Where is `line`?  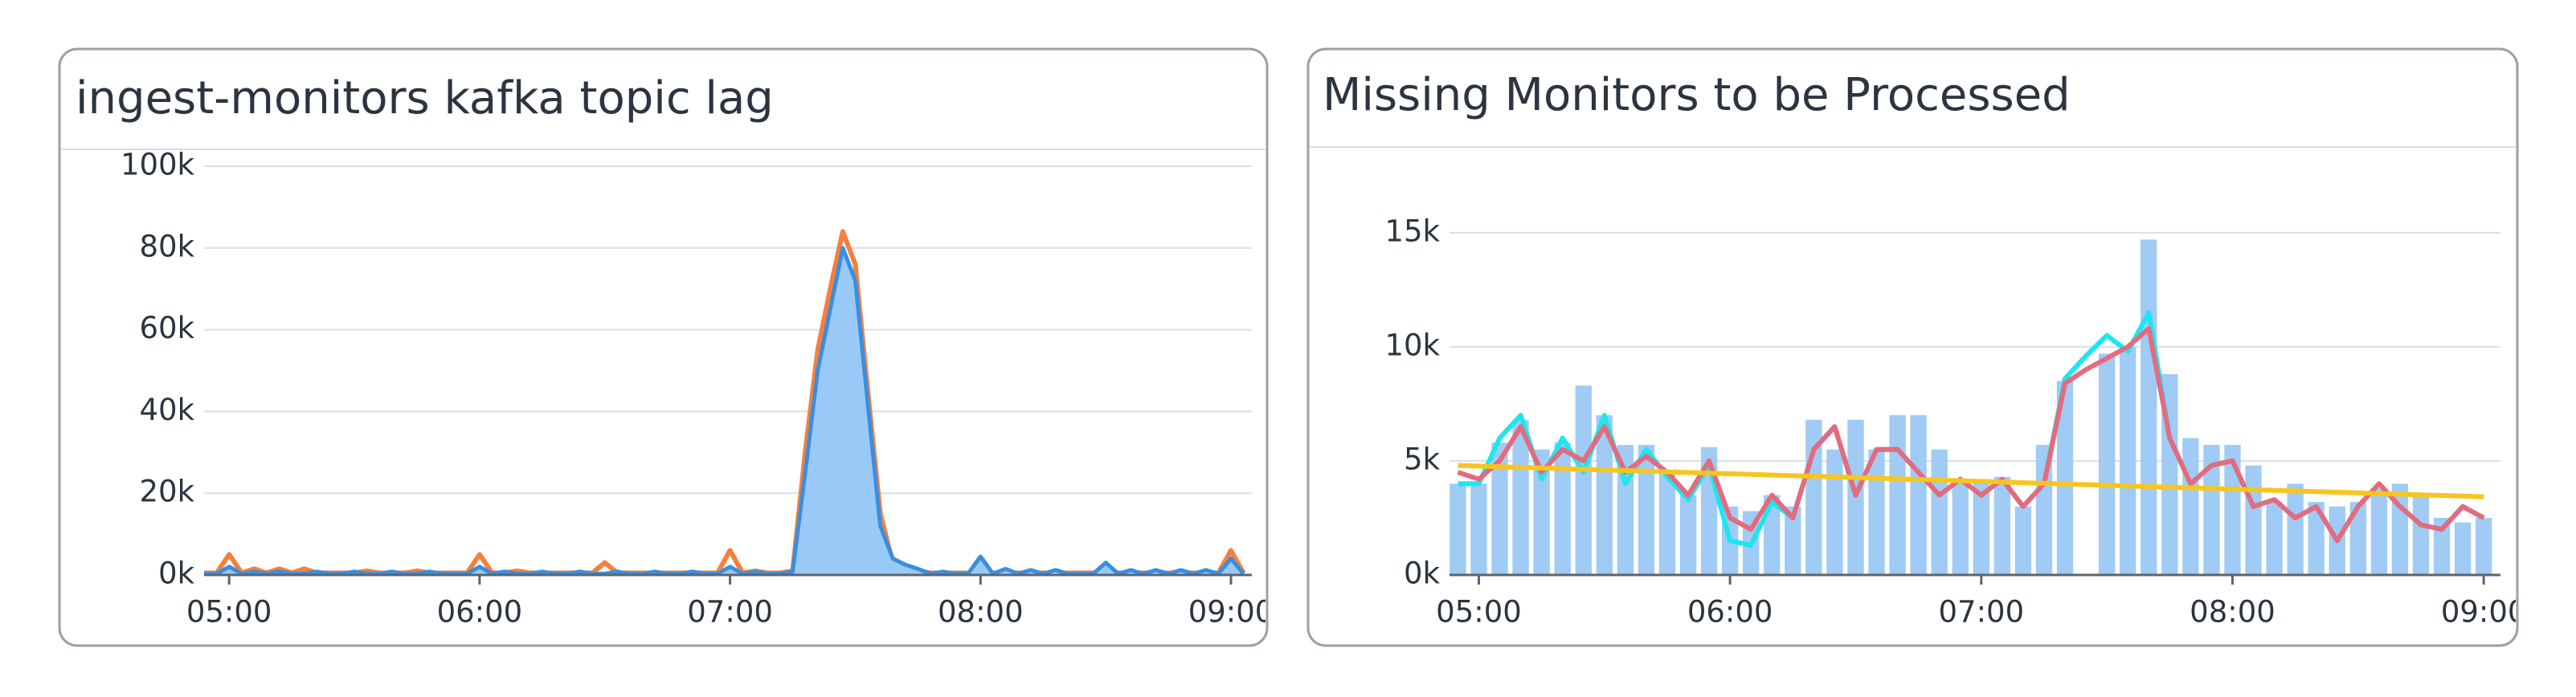 line is located at coordinates (1971, 481).